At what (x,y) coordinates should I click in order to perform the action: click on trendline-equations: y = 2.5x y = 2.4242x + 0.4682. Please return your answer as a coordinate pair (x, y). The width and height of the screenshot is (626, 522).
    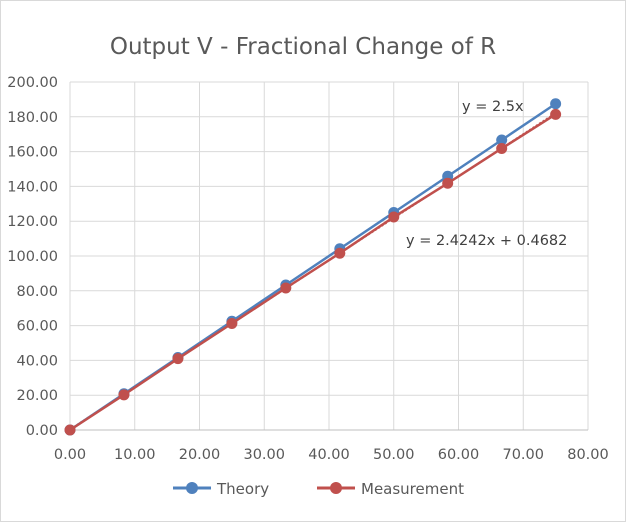
    Looking at the image, I should click on (486, 174).